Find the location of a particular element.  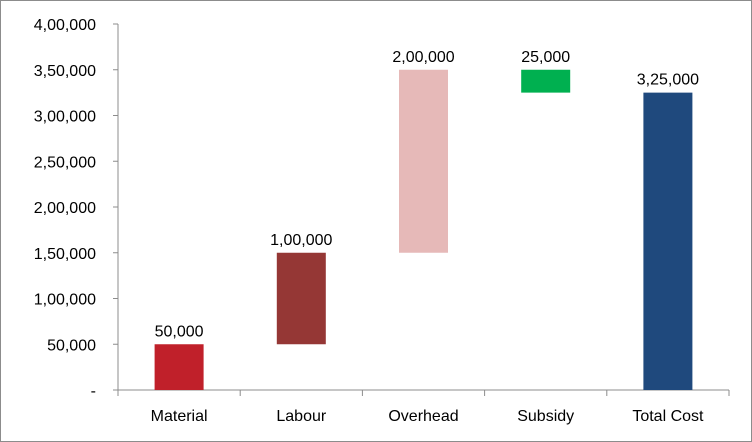

y-tick-label: 4,00,000 is located at coordinates (65, 25).